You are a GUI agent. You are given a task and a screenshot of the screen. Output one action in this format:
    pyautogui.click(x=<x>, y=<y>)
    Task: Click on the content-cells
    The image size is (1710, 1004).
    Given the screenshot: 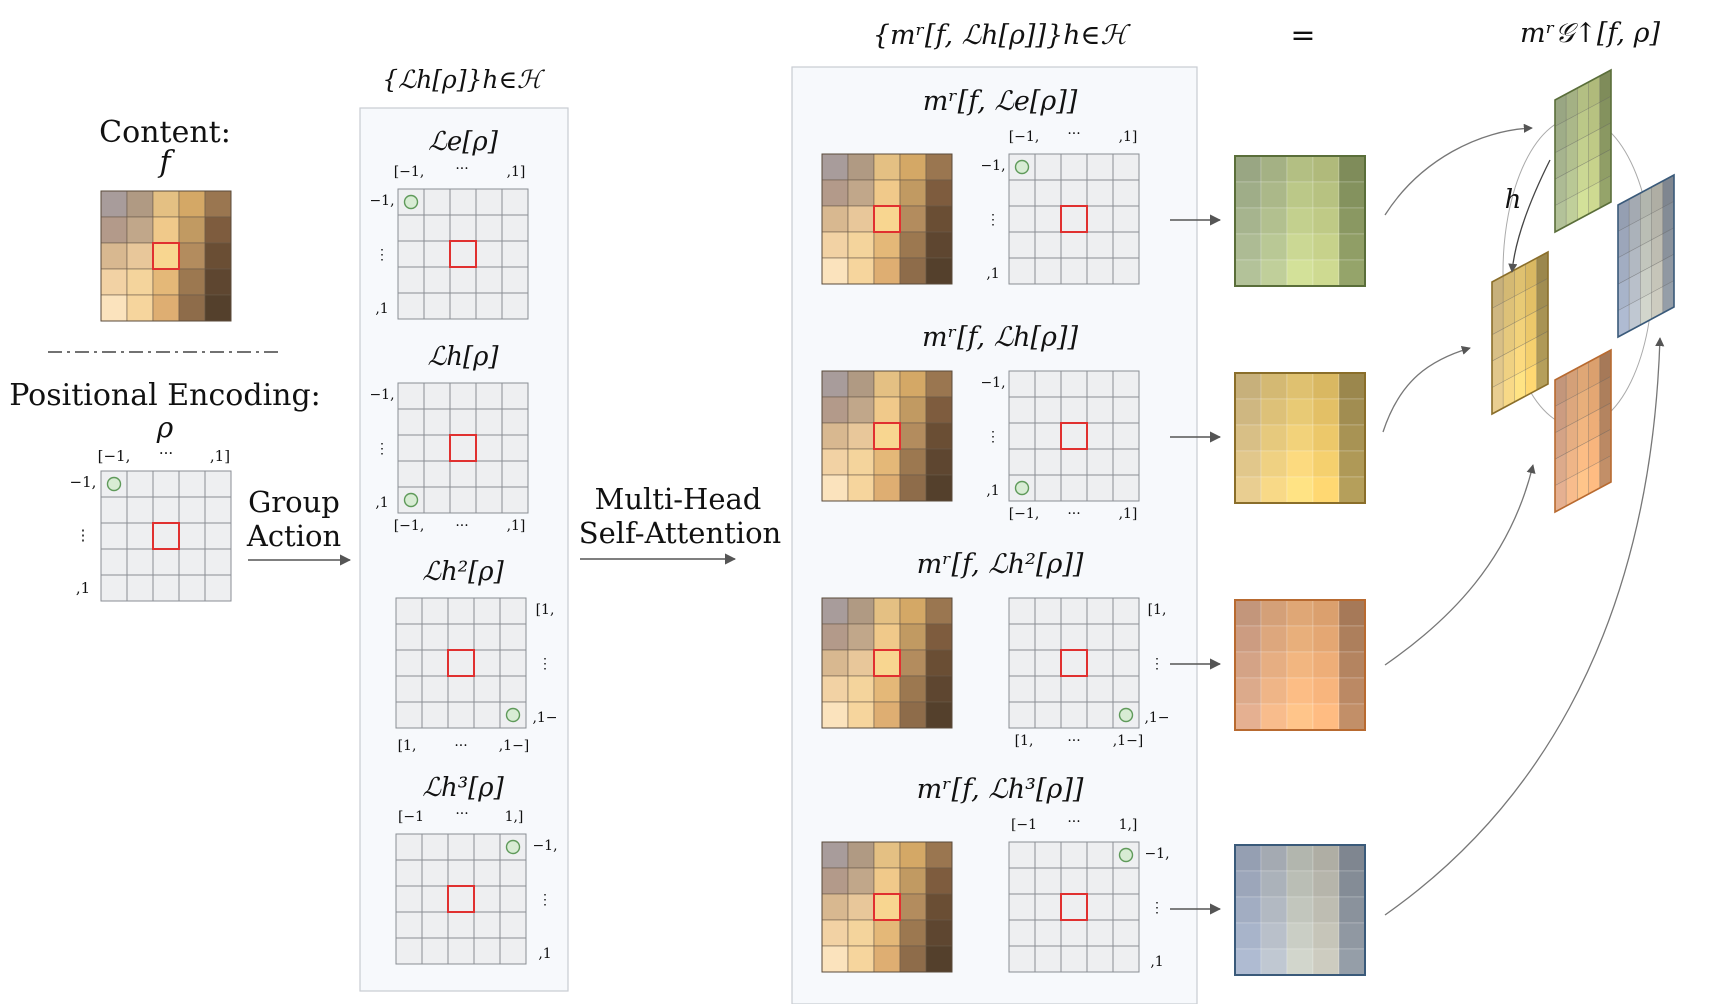 What is the action you would take?
    pyautogui.click(x=166, y=256)
    